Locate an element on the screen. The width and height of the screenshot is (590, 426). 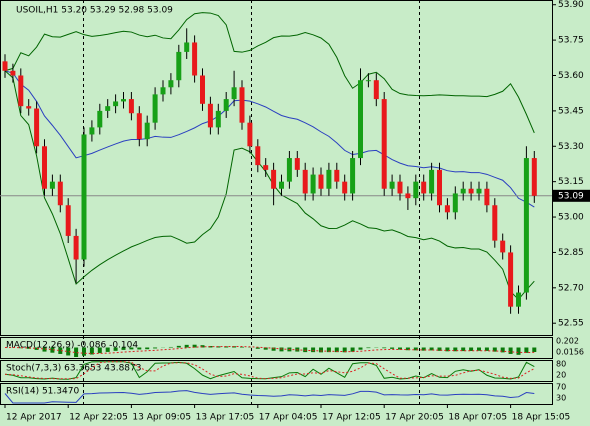
x-tick-label: 18 Apr 15:05 is located at coordinates (541, 418).